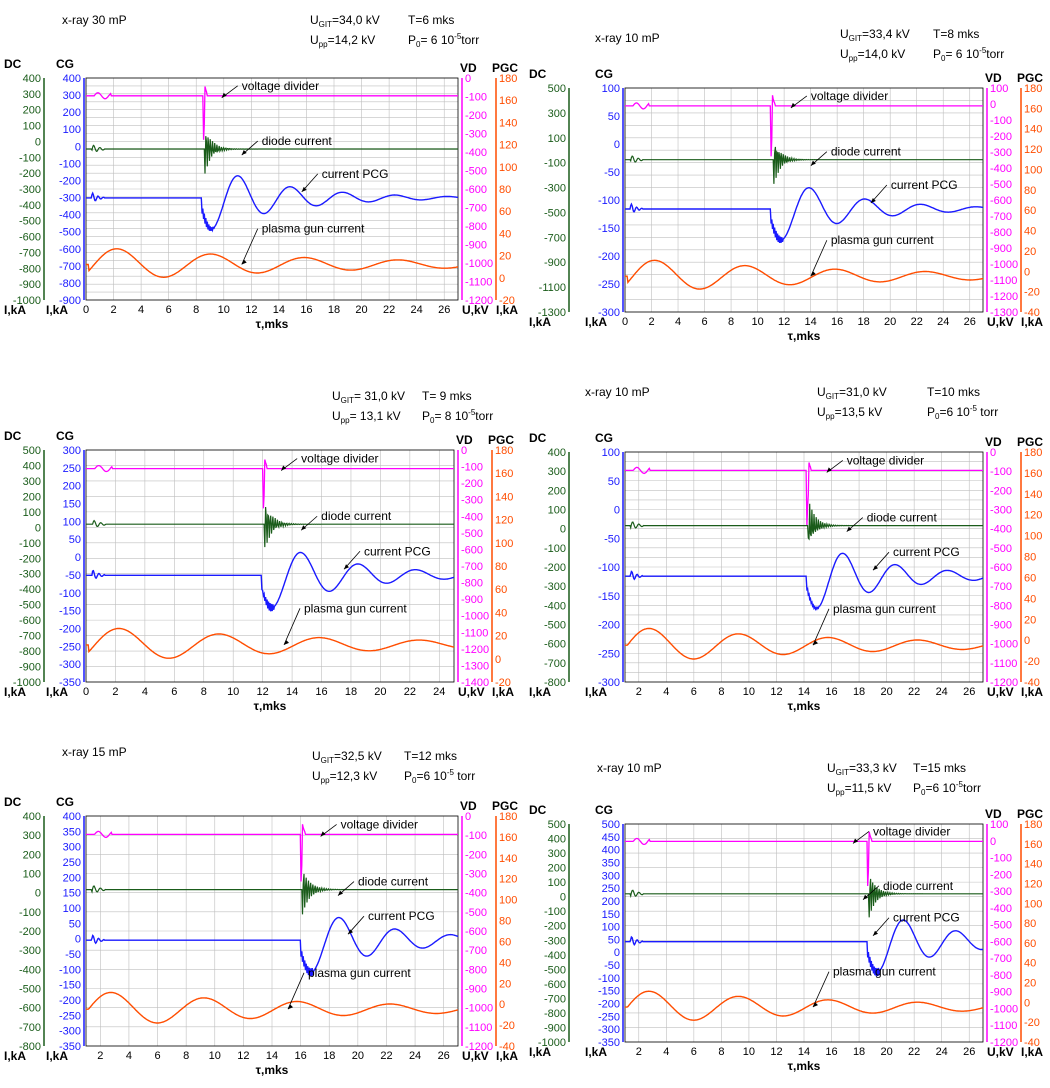  What do you see at coordinates (501, 637) in the screenshot?
I see `pgc-tick-label: 20` at bounding box center [501, 637].